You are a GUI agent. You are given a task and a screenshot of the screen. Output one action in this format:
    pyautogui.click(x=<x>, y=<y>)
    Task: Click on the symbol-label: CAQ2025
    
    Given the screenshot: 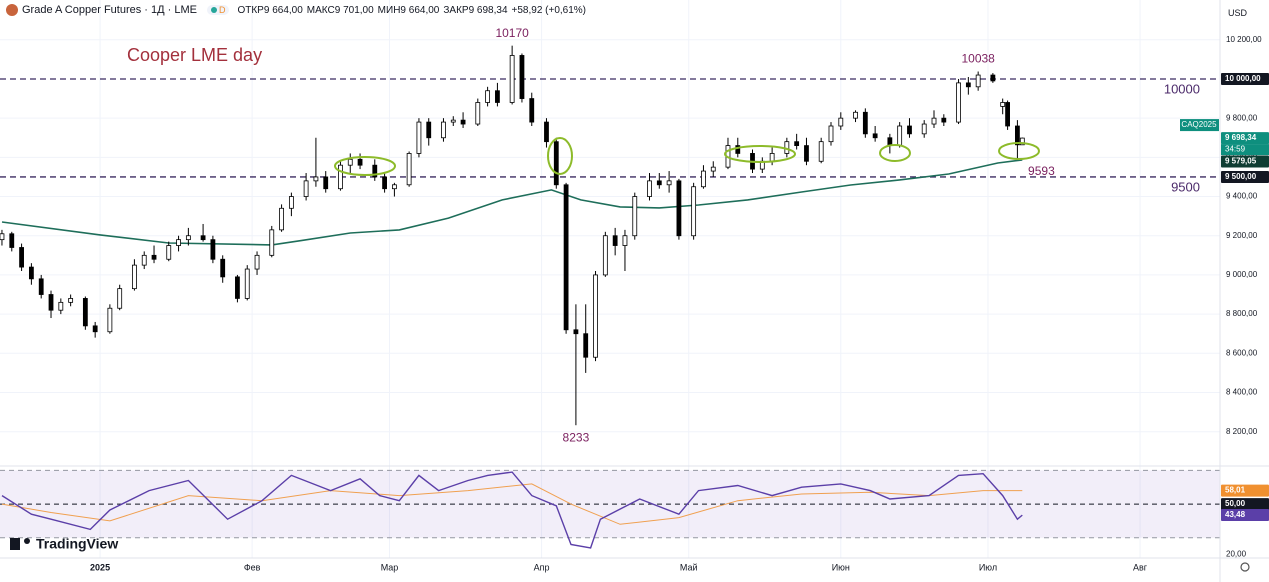 What is the action you would take?
    pyautogui.click(x=1199, y=124)
    